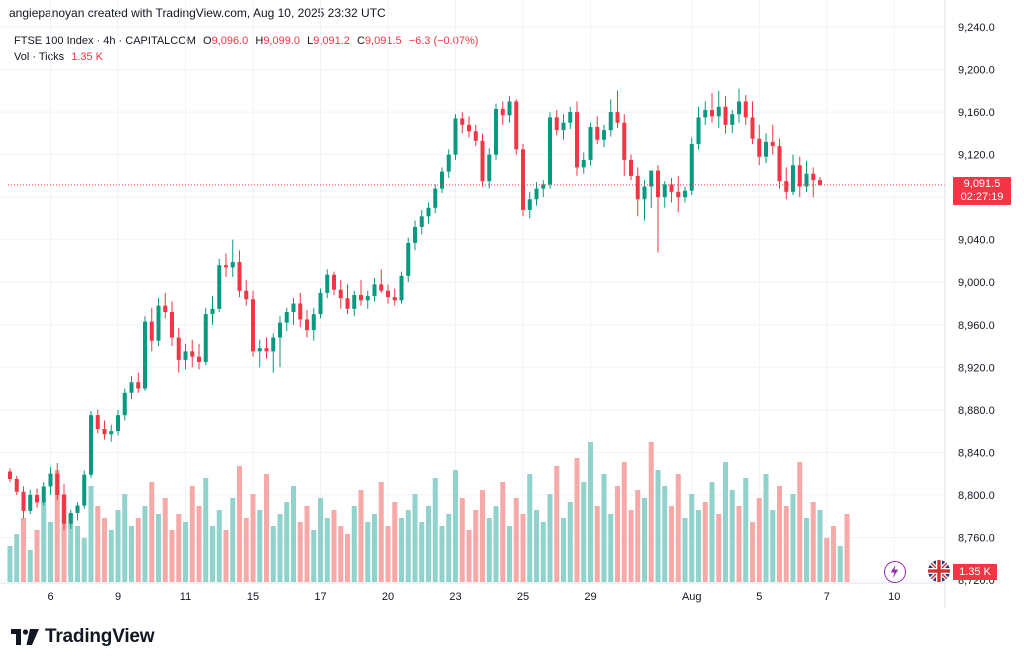 Image resolution: width=1024 pixels, height=665 pixels. I want to click on tradingview-logo: TradingView, so click(83, 637).